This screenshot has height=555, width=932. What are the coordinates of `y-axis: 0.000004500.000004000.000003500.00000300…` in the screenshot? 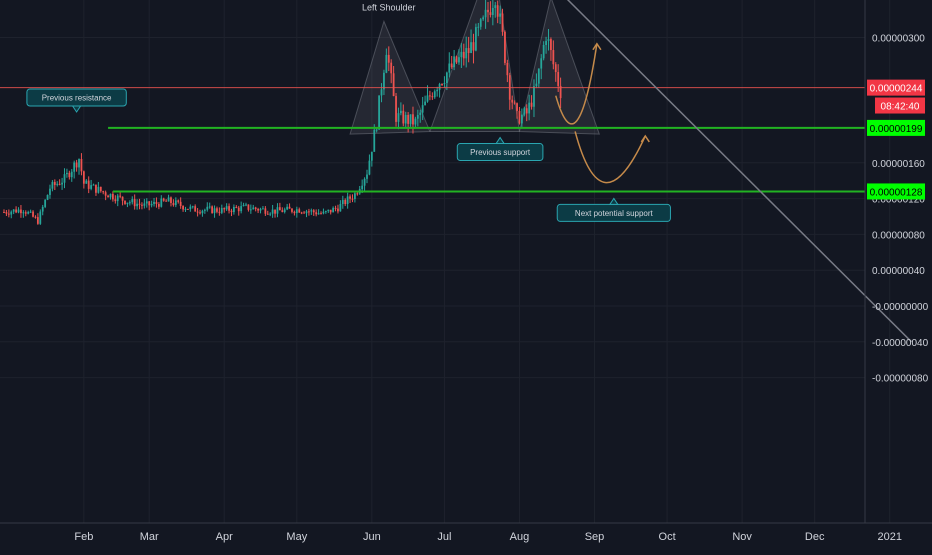 It's located at (896, 261).